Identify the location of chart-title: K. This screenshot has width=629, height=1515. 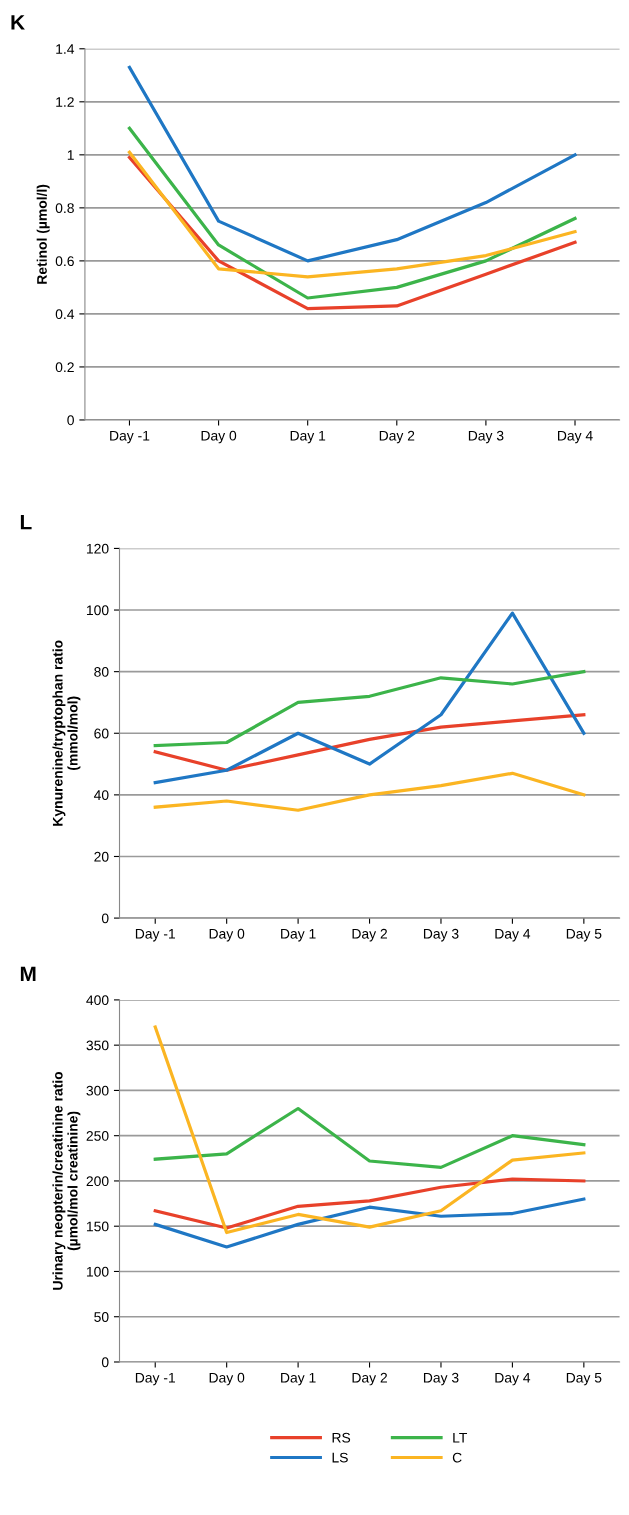
(18, 22).